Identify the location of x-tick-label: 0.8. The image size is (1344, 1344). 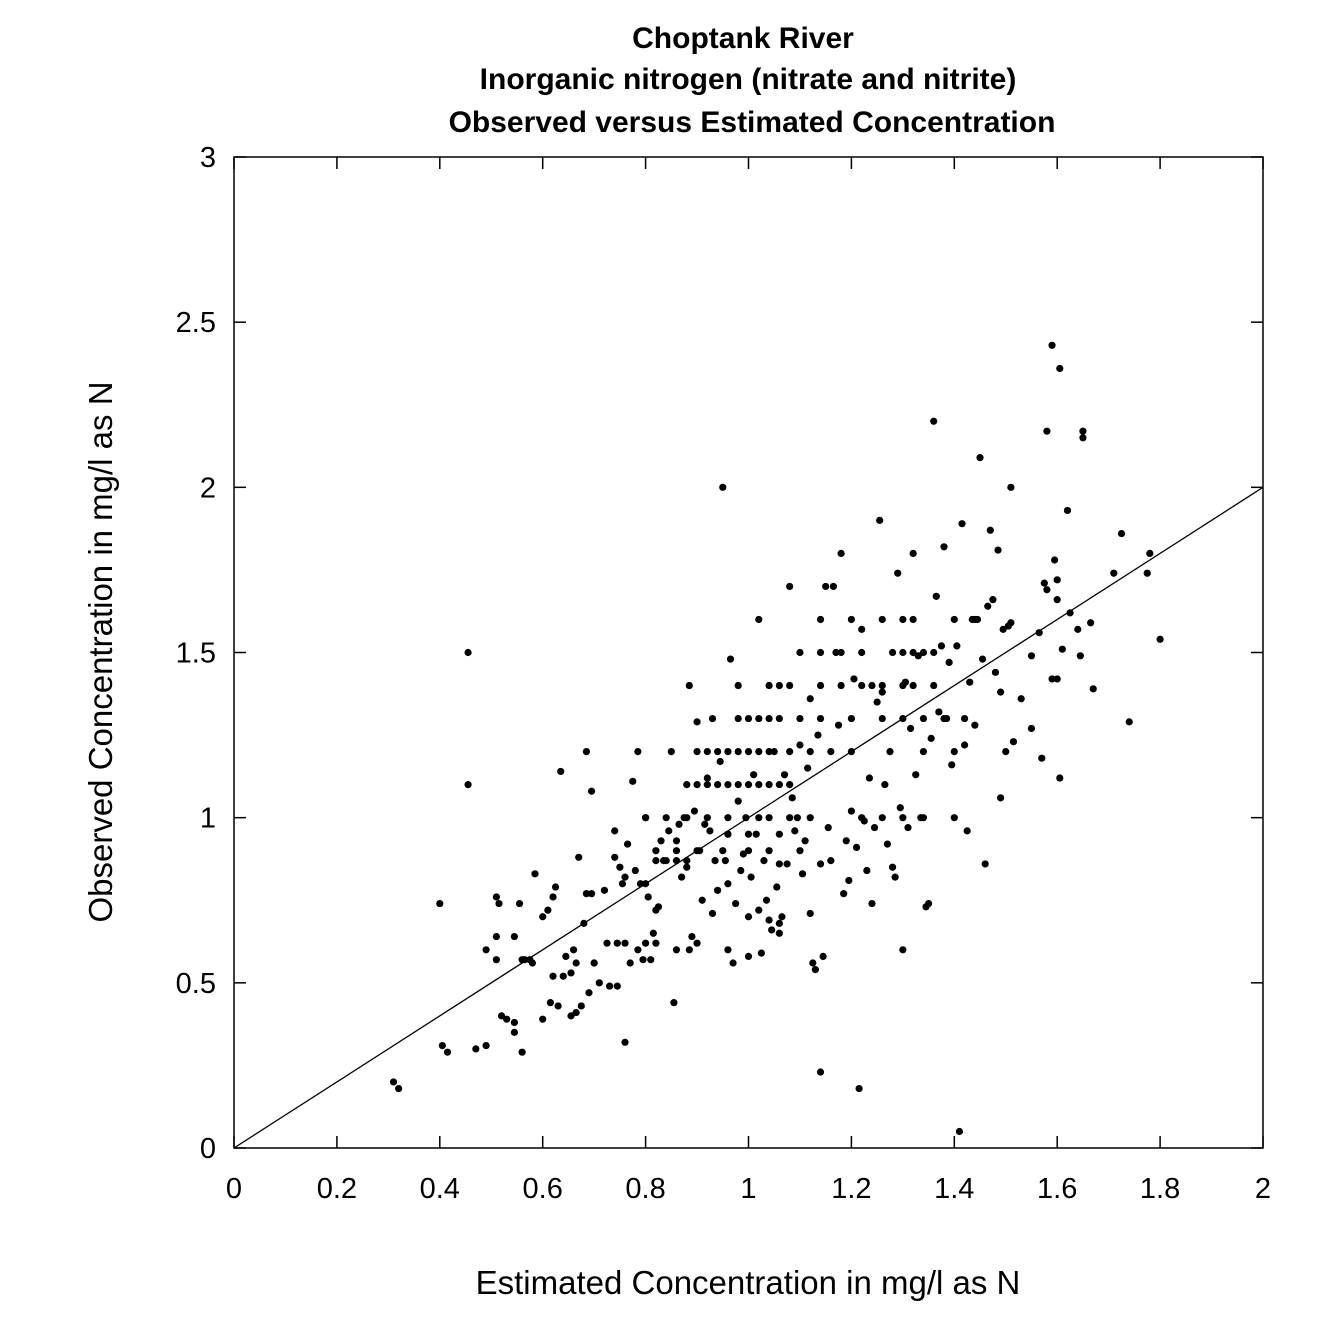
(645, 1189).